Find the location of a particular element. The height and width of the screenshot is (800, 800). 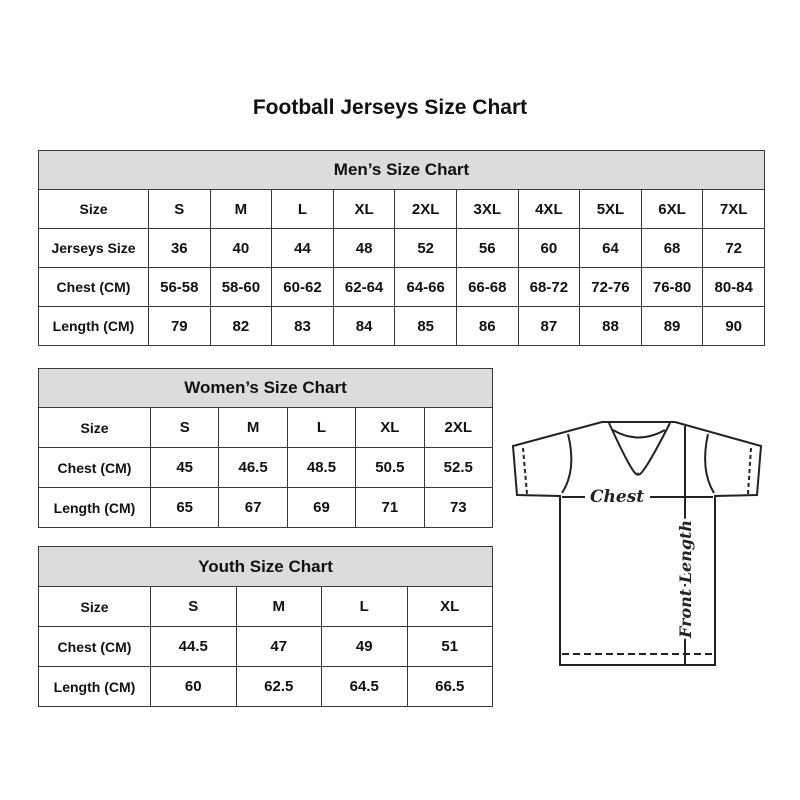

table-cell: 80-84 is located at coordinates (733, 287).